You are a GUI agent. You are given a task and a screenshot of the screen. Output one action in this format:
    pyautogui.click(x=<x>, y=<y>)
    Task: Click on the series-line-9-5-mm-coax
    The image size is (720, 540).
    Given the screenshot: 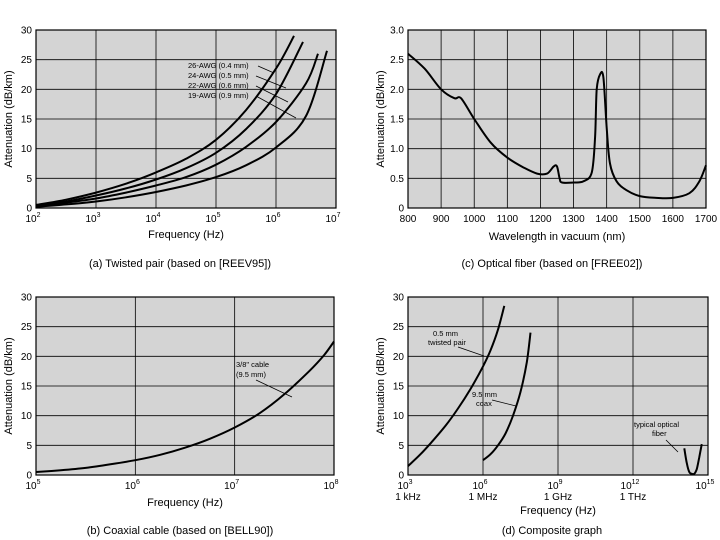 What is the action you would take?
    pyautogui.click(x=507, y=396)
    